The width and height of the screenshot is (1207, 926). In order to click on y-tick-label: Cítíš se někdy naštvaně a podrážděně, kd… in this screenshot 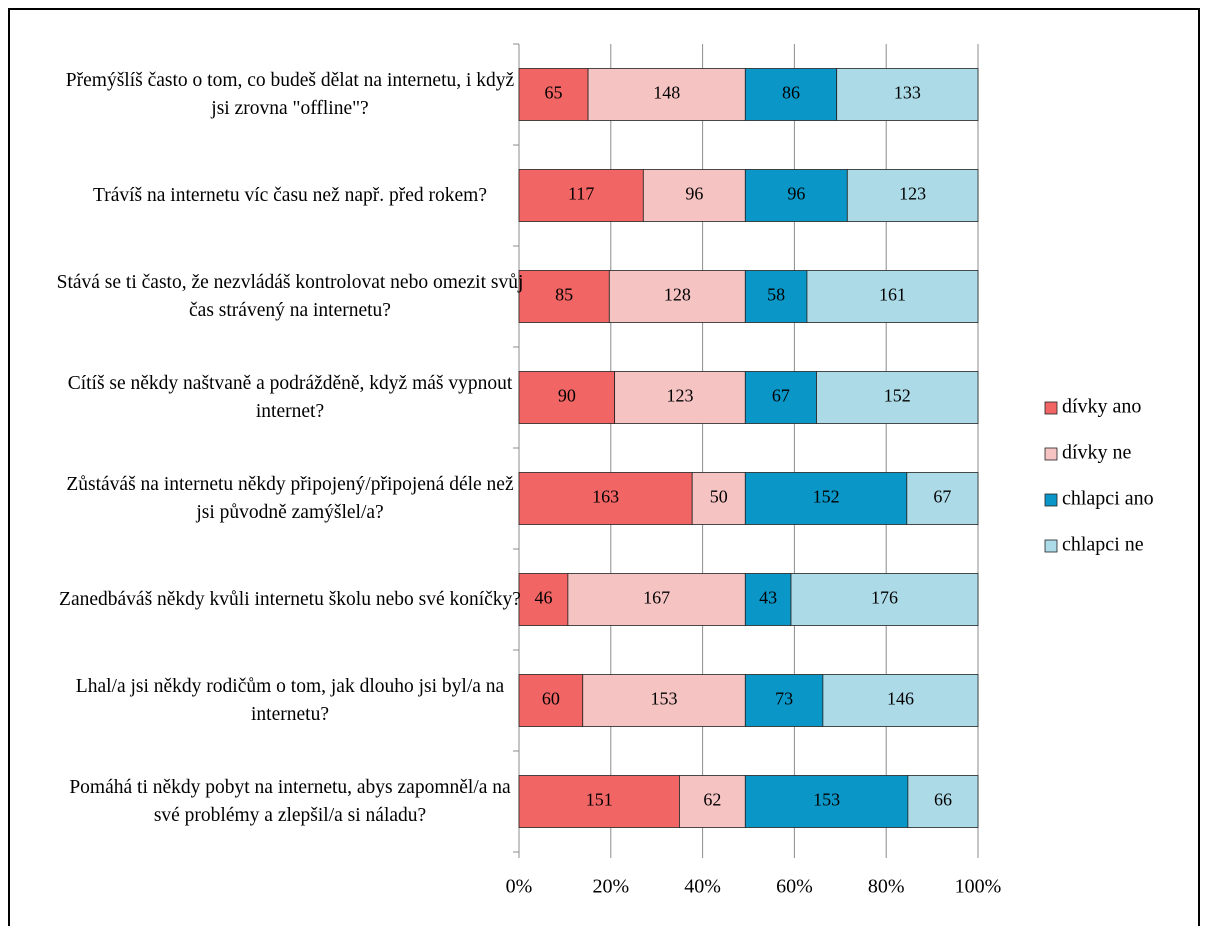, I will do `click(290, 397)`.